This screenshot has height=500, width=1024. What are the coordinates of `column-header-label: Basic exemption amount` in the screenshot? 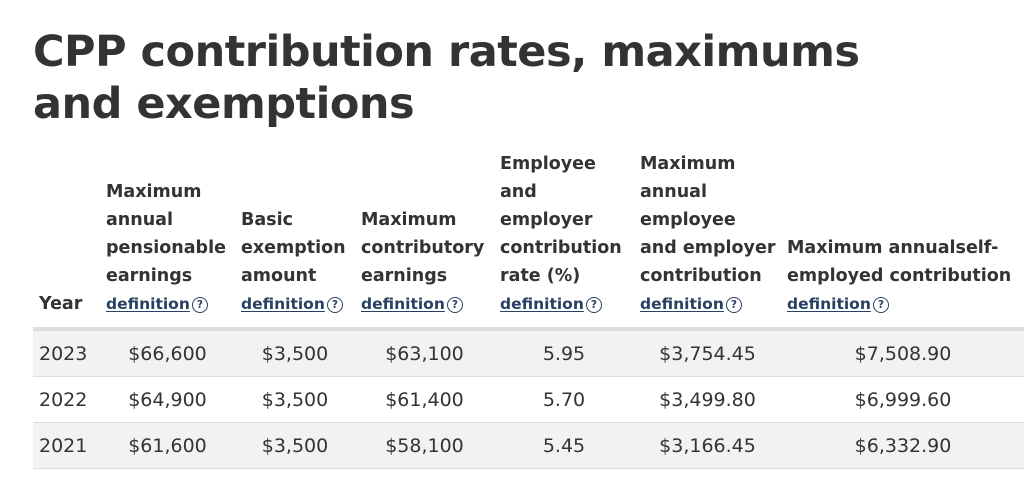 It's located at (293, 248).